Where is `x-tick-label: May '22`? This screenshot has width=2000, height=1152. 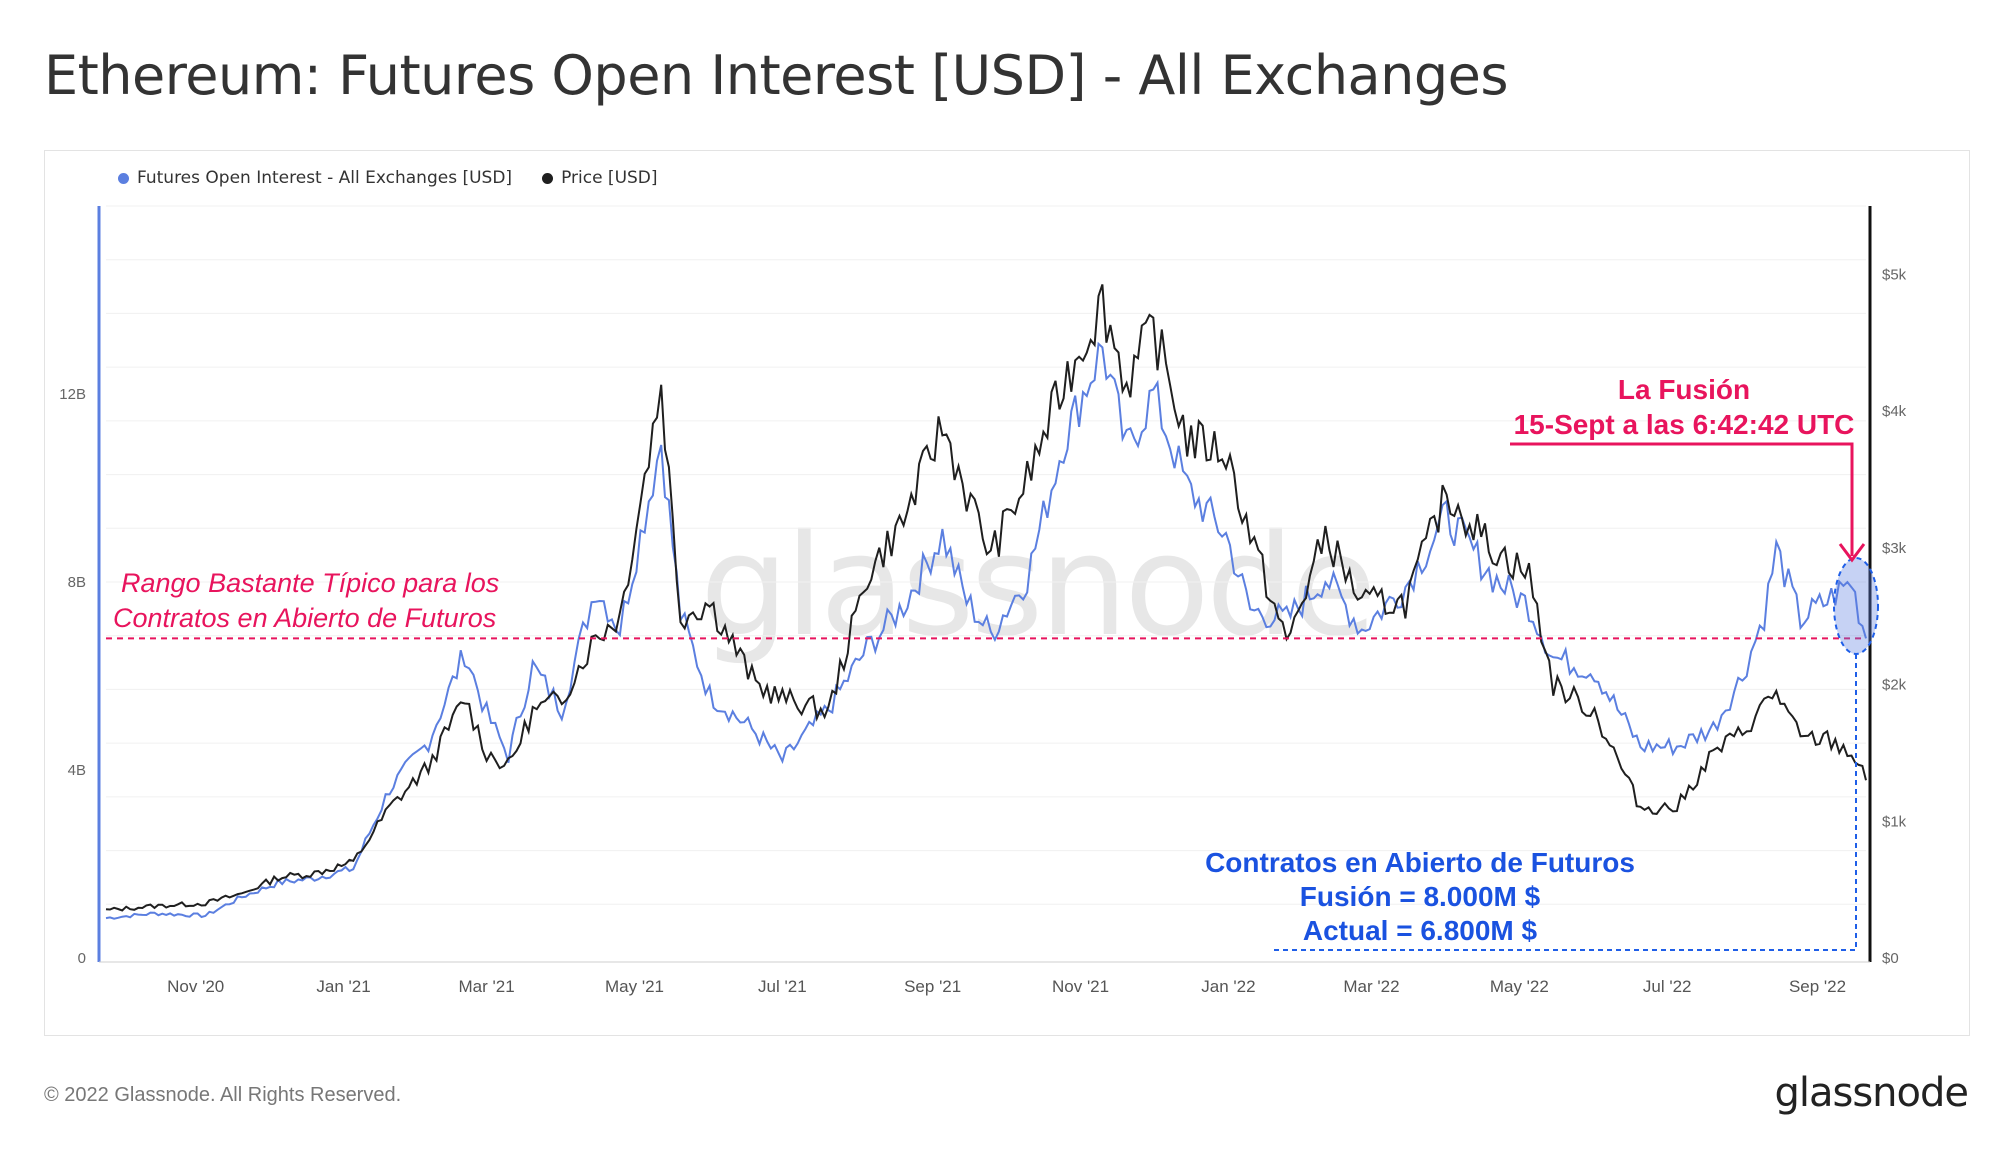
x-tick-label: May '22 is located at coordinates (1519, 986).